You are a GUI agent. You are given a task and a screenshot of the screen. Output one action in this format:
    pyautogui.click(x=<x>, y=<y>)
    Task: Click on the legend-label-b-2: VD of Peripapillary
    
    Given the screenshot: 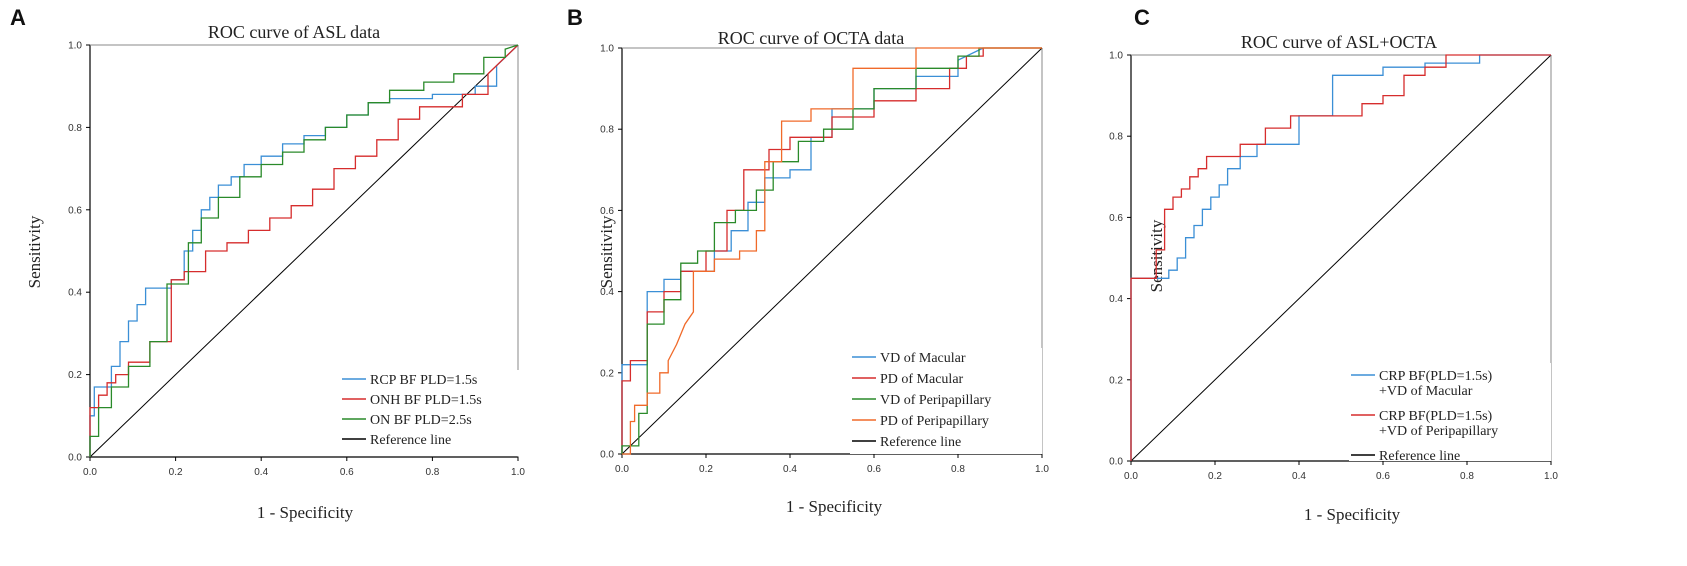 What is the action you would take?
    pyautogui.click(x=935, y=400)
    